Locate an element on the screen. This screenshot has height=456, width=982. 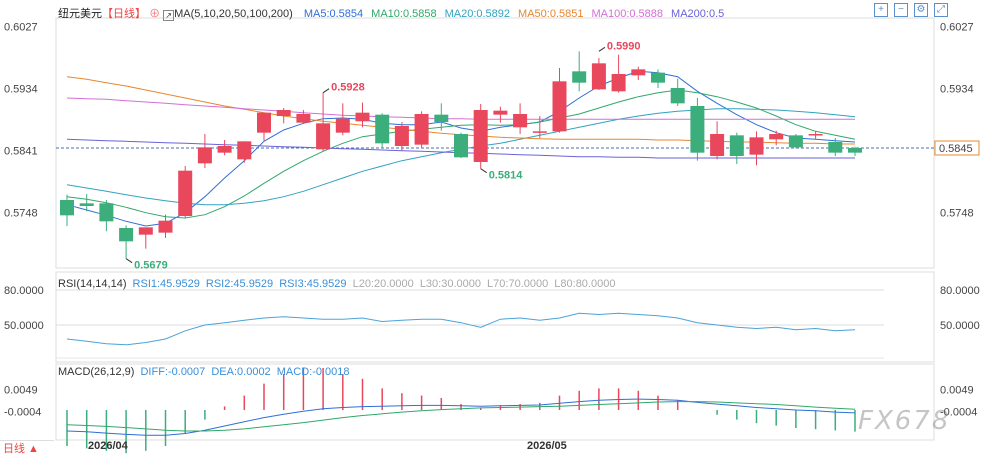
zoom-out-icon: − is located at coordinates (901, 10).